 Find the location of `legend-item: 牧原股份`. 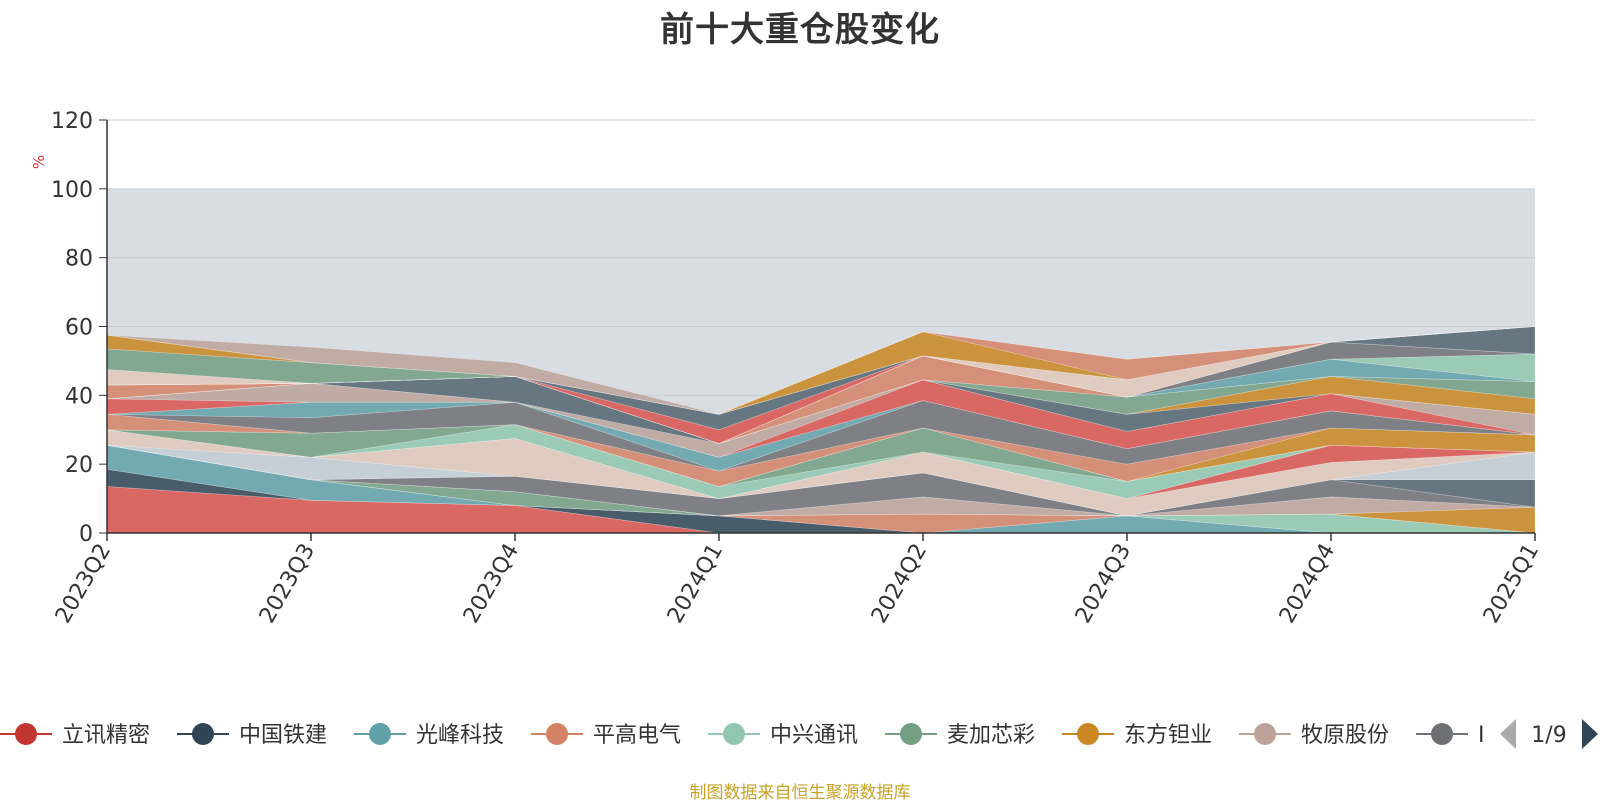

legend-item: 牧原股份 is located at coordinates (1314, 735).